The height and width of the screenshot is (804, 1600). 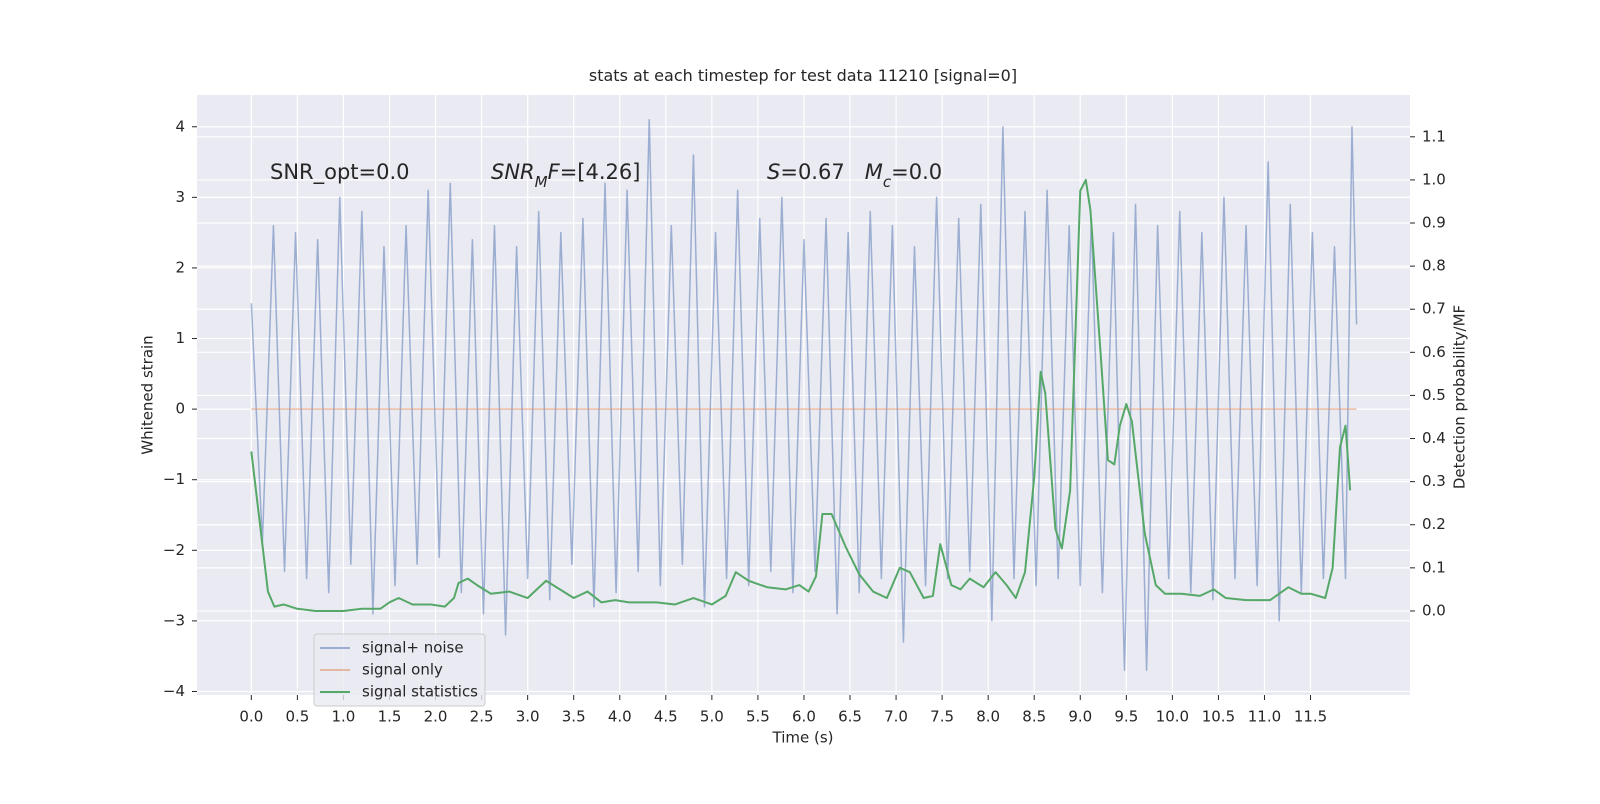 What do you see at coordinates (174, 620) in the screenshot?
I see `y-tick-label: −3` at bounding box center [174, 620].